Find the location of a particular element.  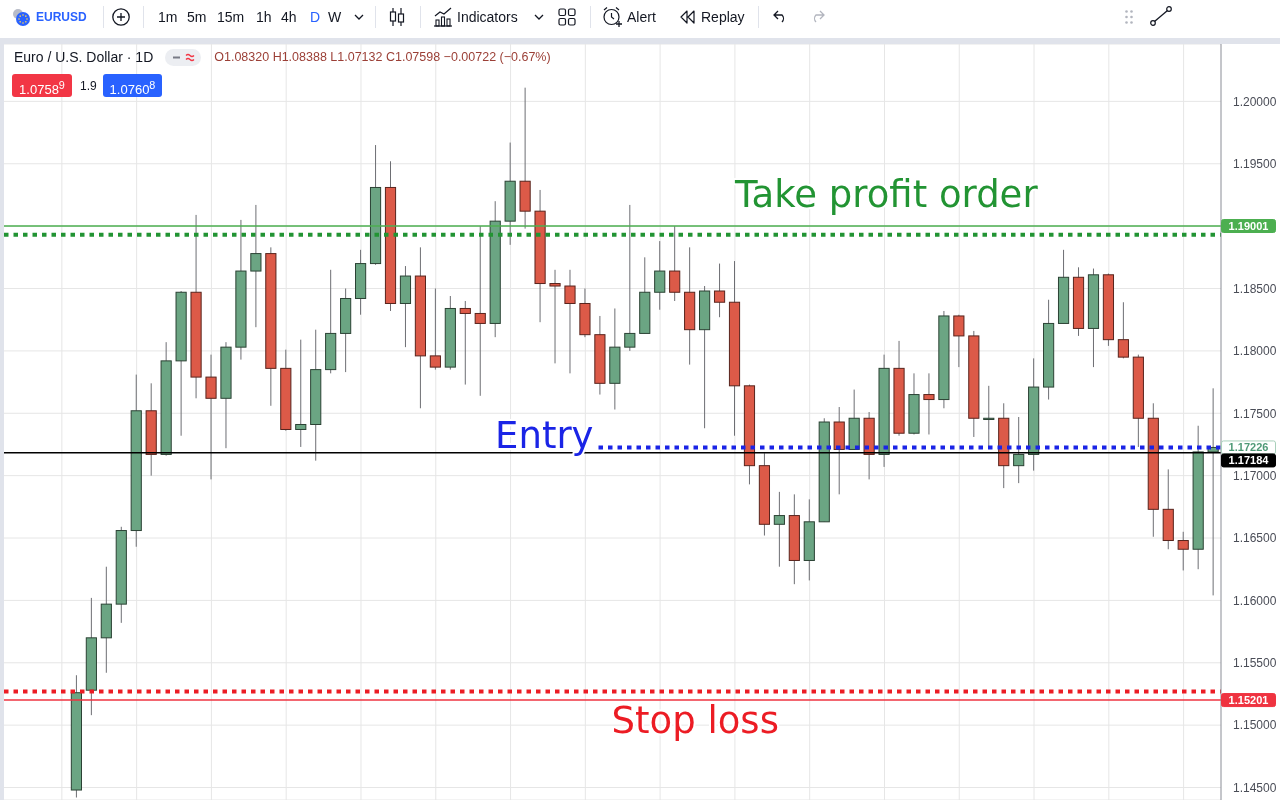

ref-line-label: Stop loss is located at coordinates (695, 721).